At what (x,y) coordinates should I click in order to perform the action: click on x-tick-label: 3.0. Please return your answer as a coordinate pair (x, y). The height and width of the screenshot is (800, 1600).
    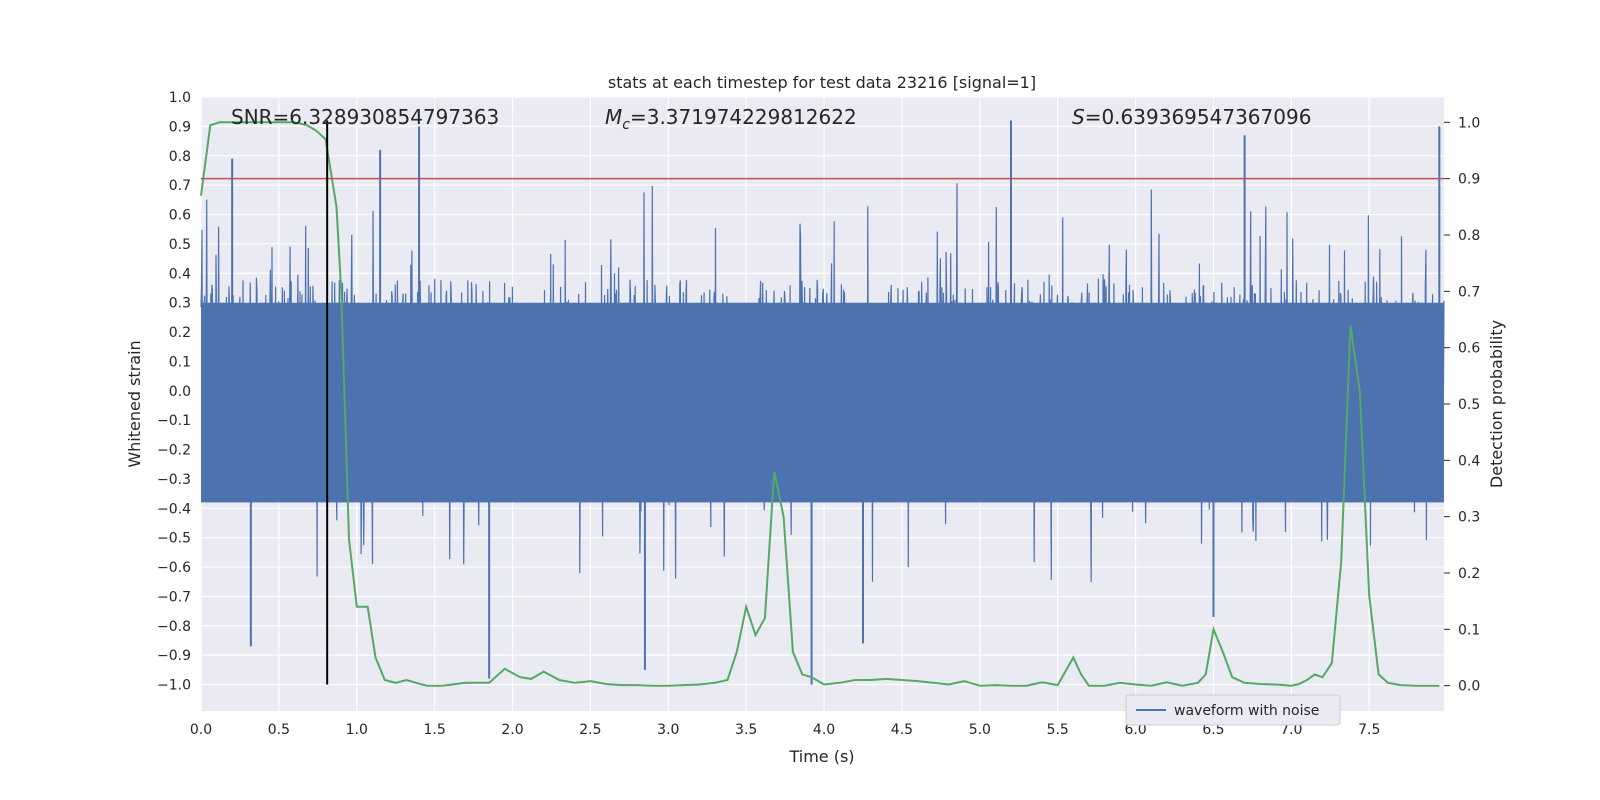
    Looking at the image, I should click on (668, 730).